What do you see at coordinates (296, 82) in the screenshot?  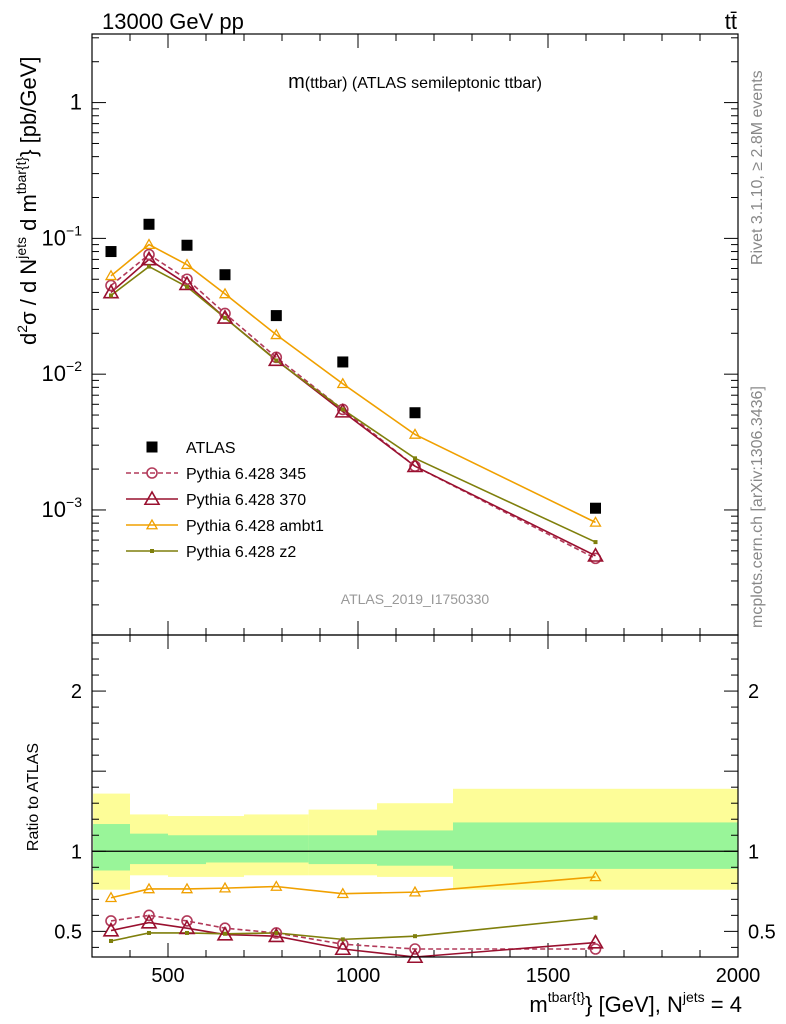 I see `plot-title-main: m` at bounding box center [296, 82].